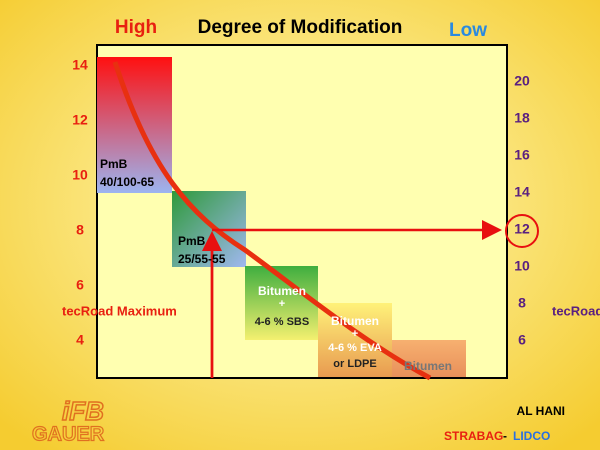  Describe the element at coordinates (522, 155) in the screenshot. I see `right-tick-label: 16` at that location.